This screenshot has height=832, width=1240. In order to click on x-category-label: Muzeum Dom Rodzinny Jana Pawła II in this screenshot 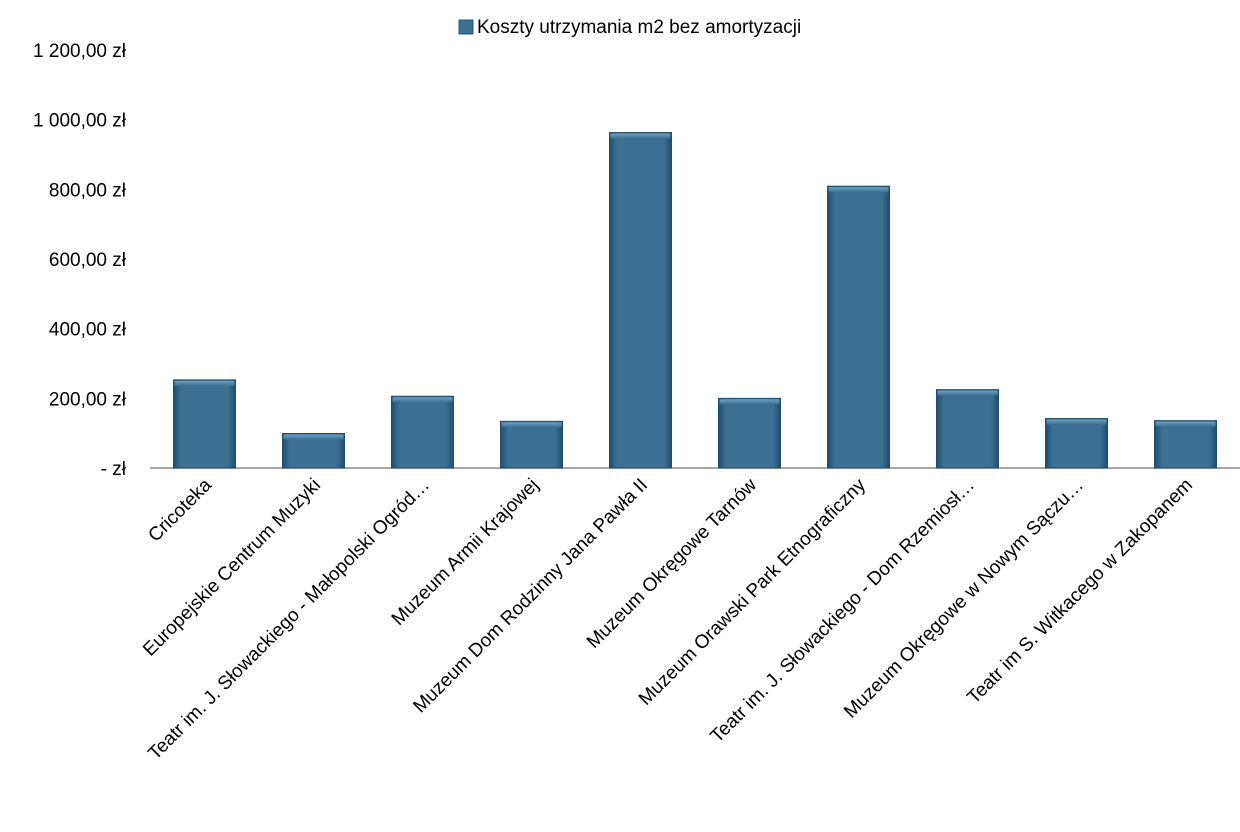, I will do `click(530, 596)`.